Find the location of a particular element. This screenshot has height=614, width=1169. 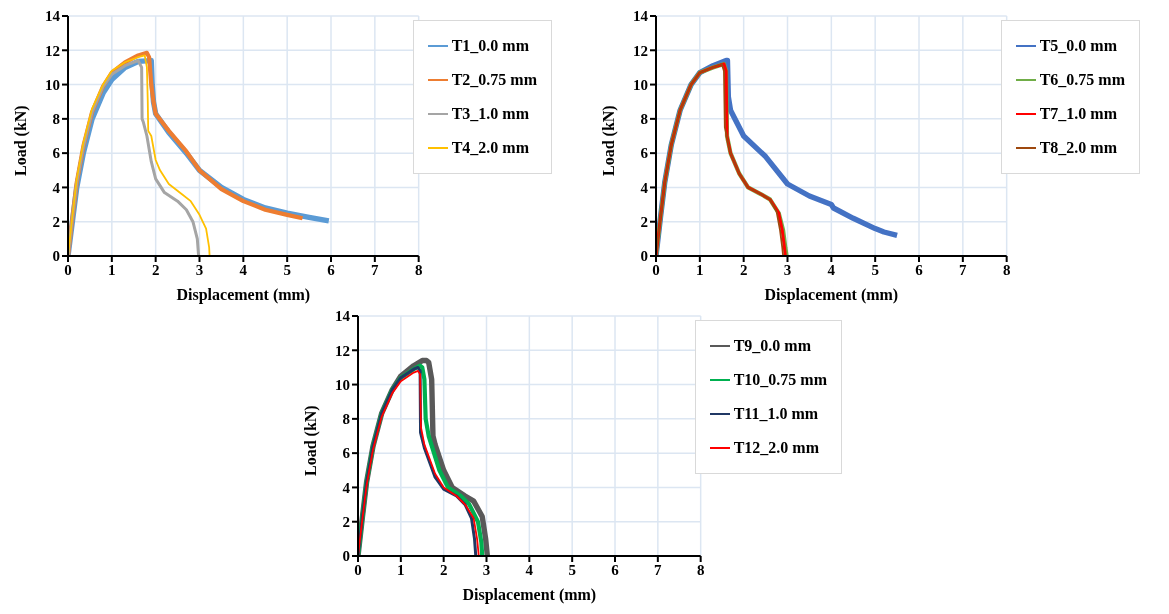

legend-label: T1_0.0 mm is located at coordinates (490, 46).